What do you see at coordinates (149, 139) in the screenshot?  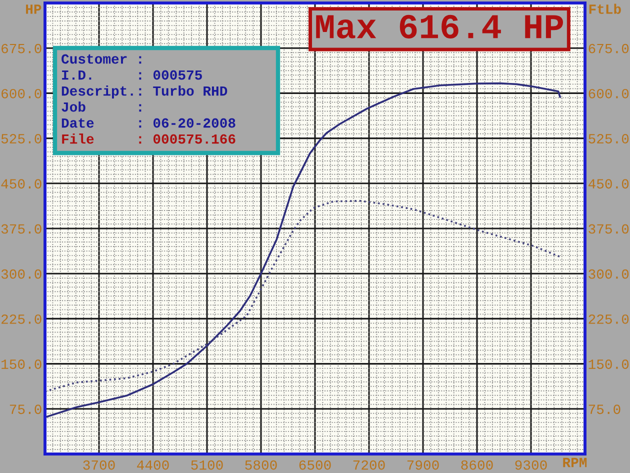 I see `annotation: File : 000575.166` at bounding box center [149, 139].